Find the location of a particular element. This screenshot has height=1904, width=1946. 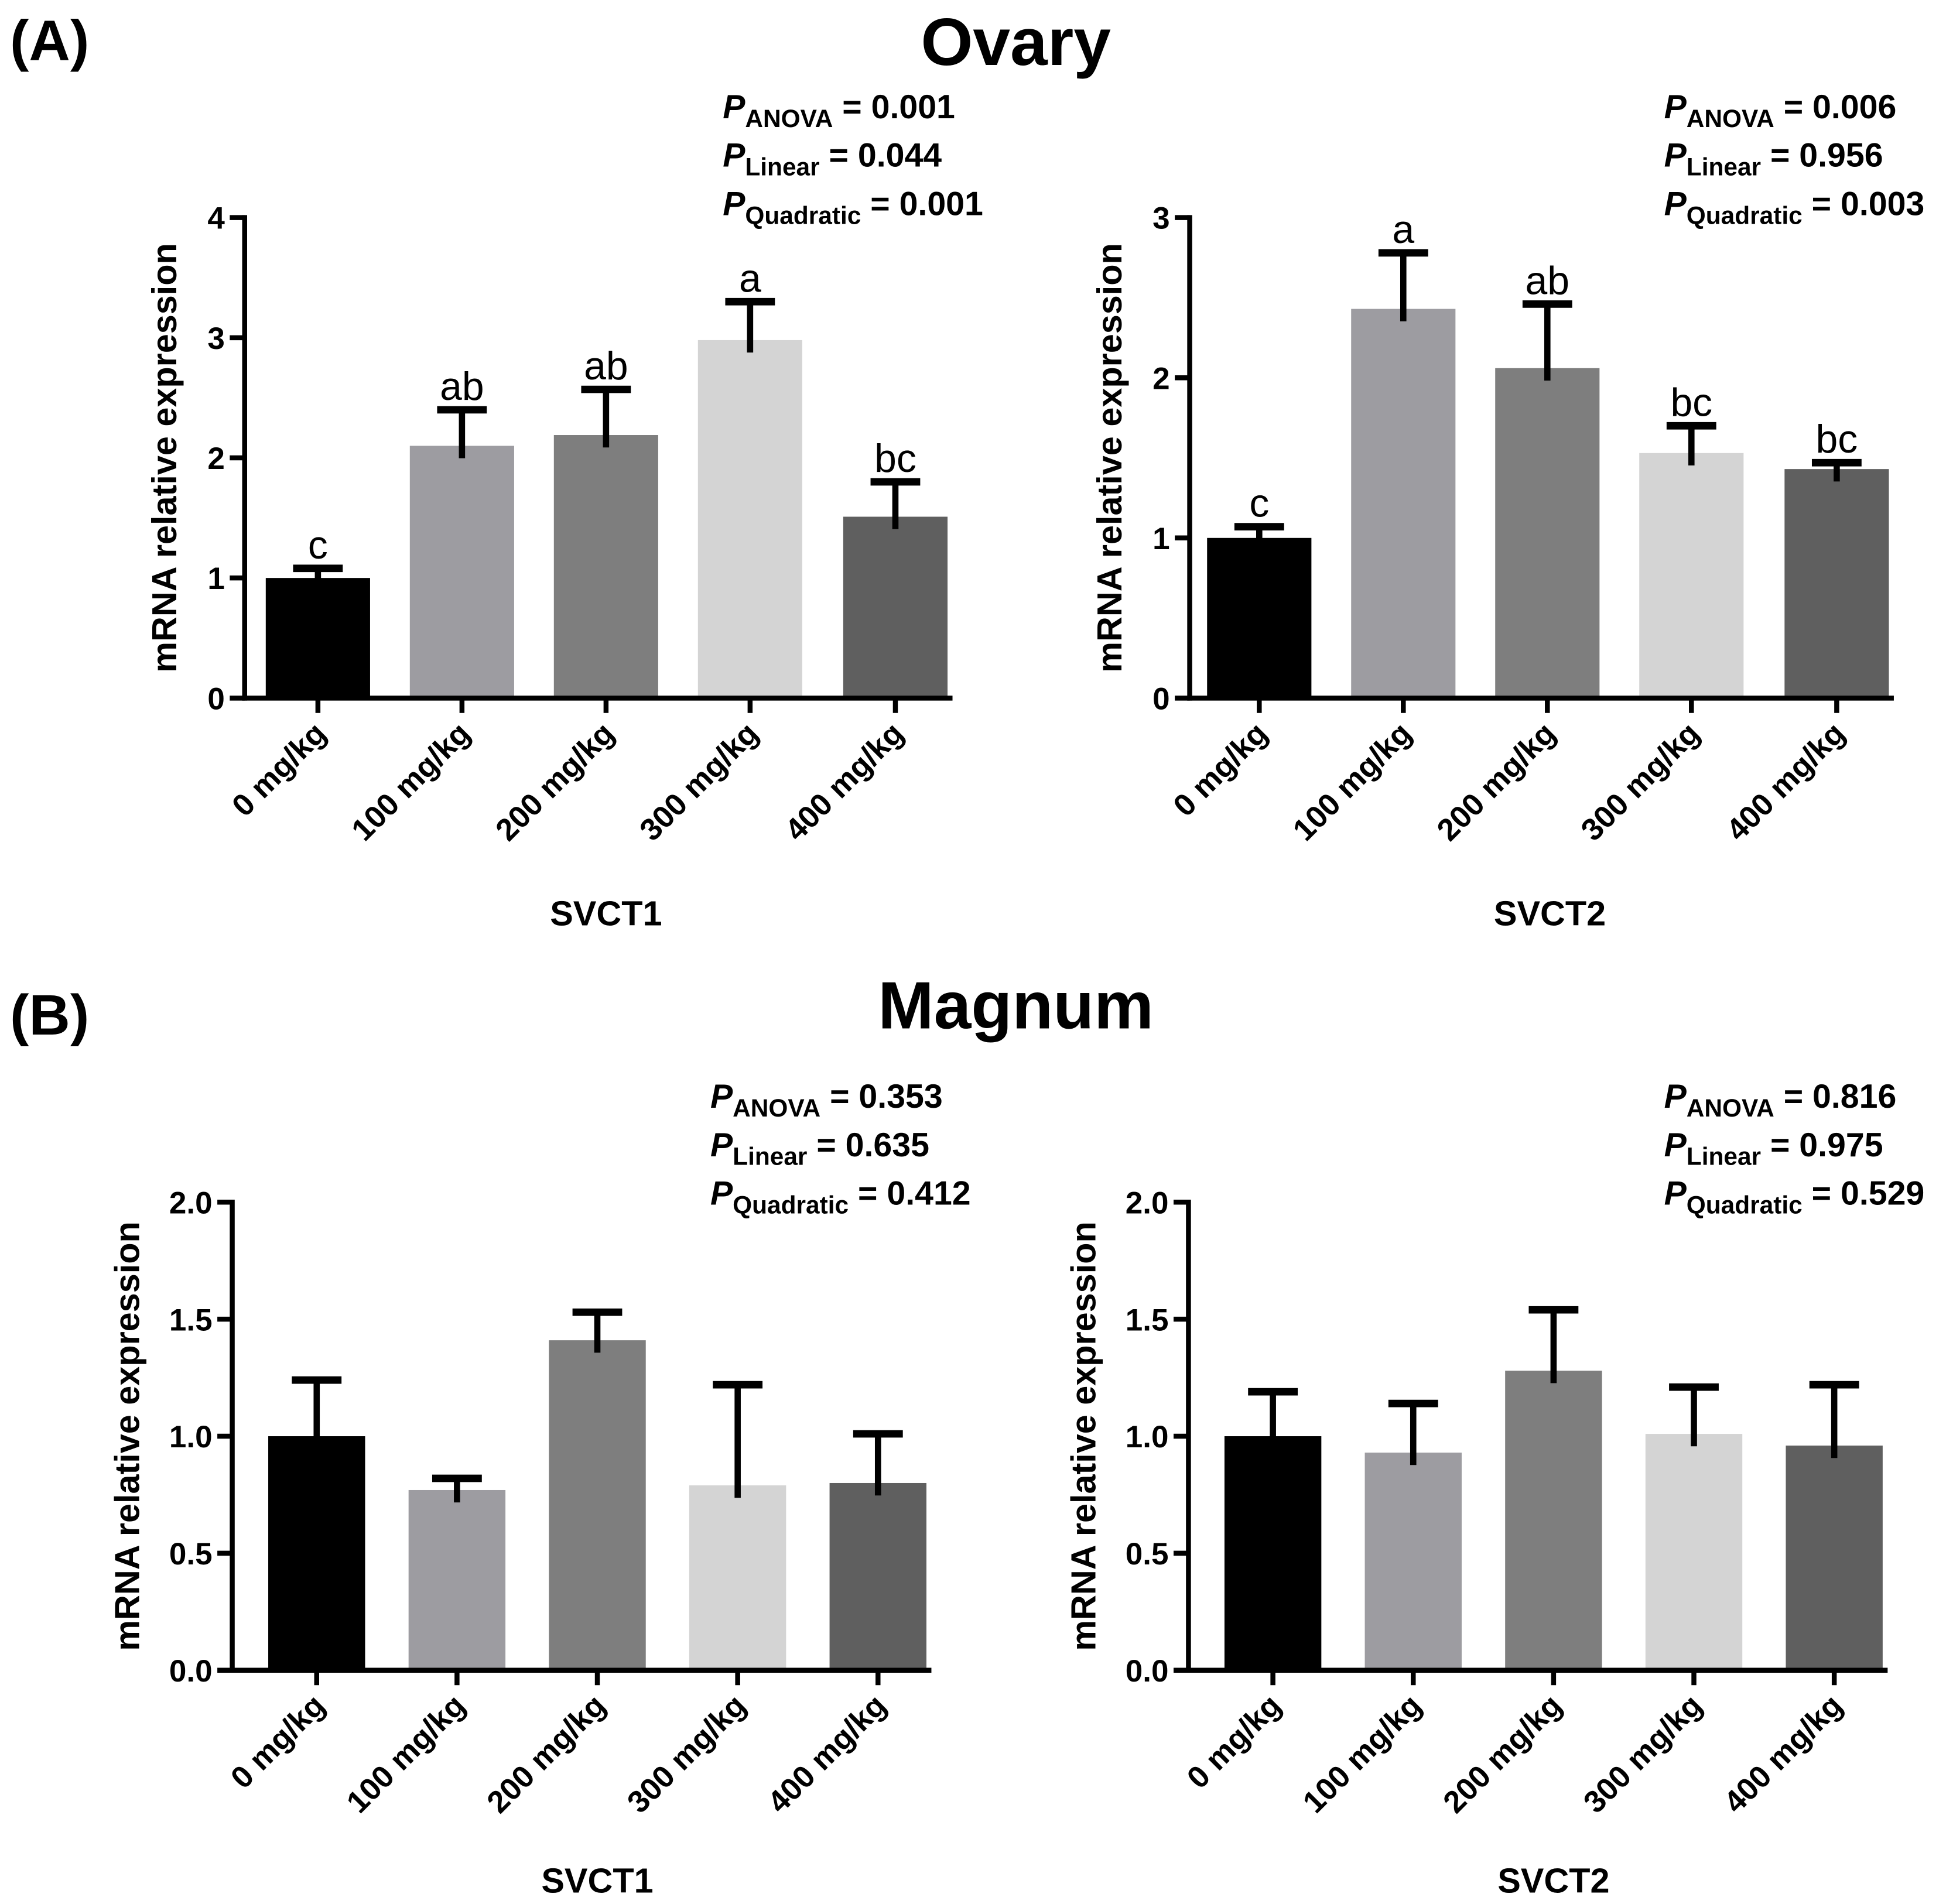

p-value-linear: PLinear = 0.044 is located at coordinates (832, 159).